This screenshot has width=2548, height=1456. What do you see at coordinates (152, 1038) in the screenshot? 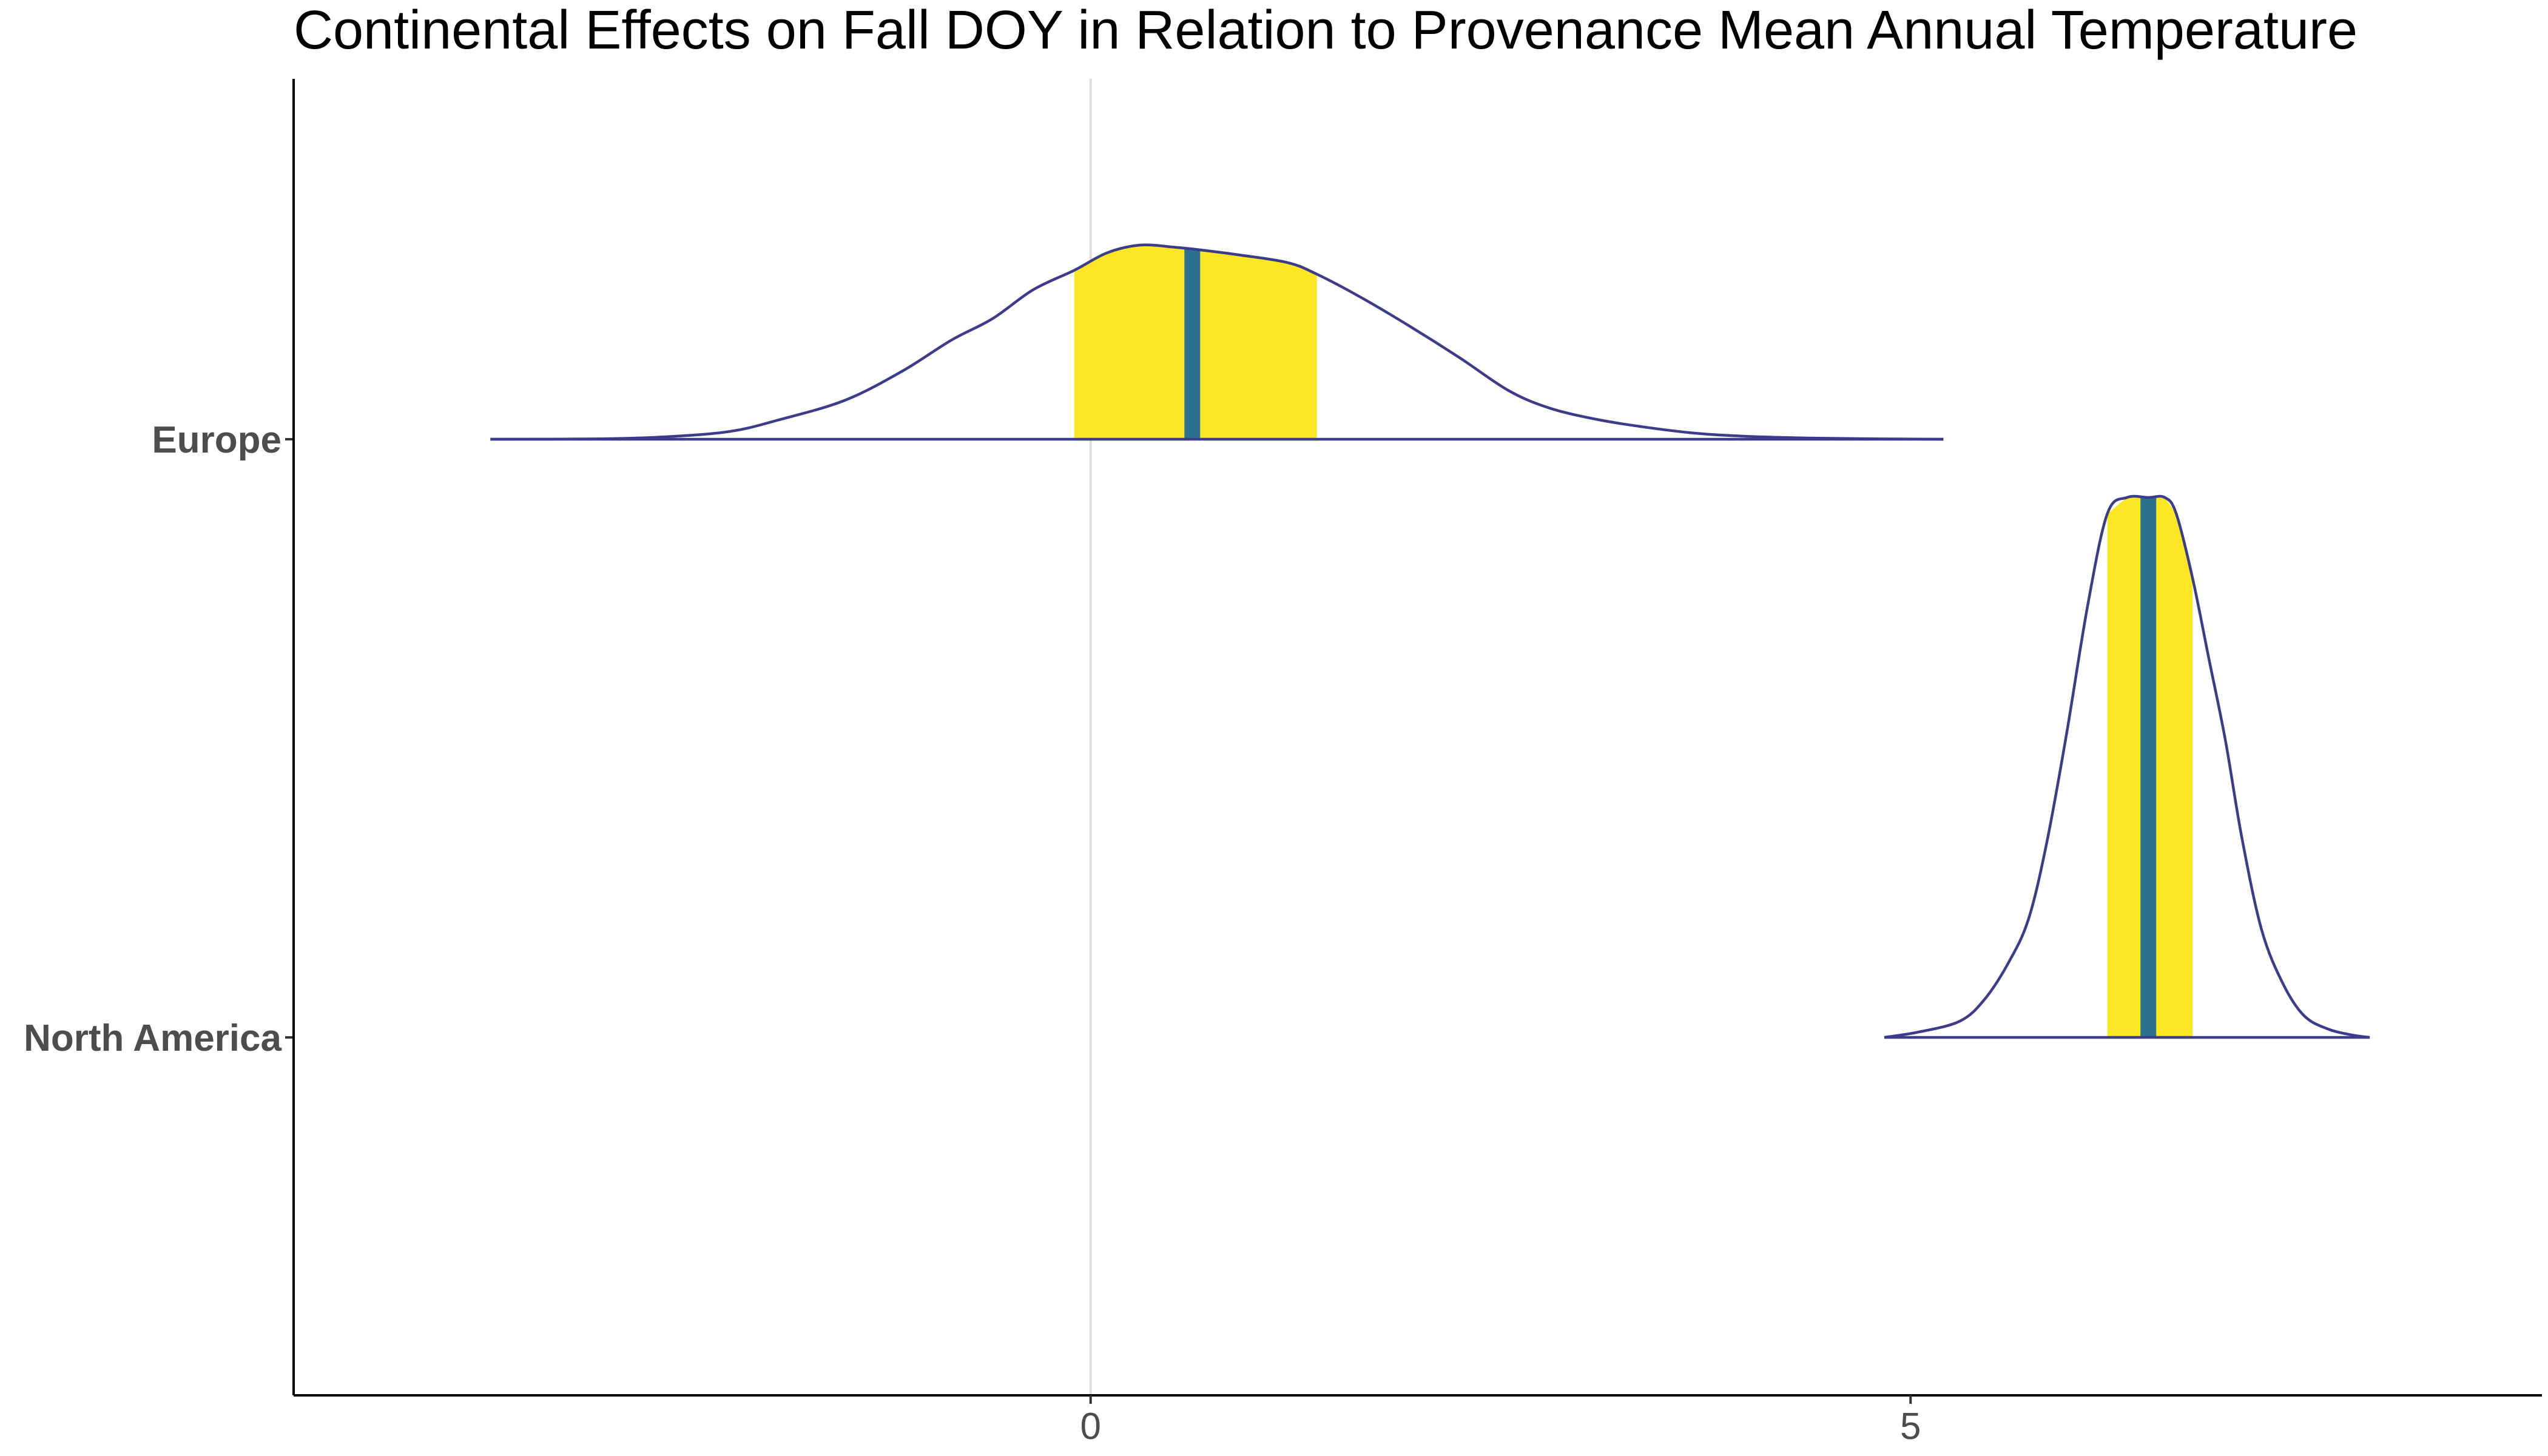
I see `y-tick-label-north-america: North America` at bounding box center [152, 1038].